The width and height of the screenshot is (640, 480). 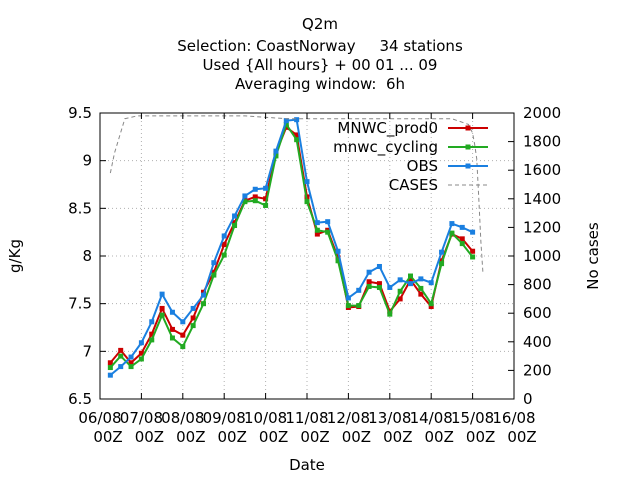 What do you see at coordinates (385, 147) in the screenshot?
I see `legend-label: mnwc_cycling` at bounding box center [385, 147].